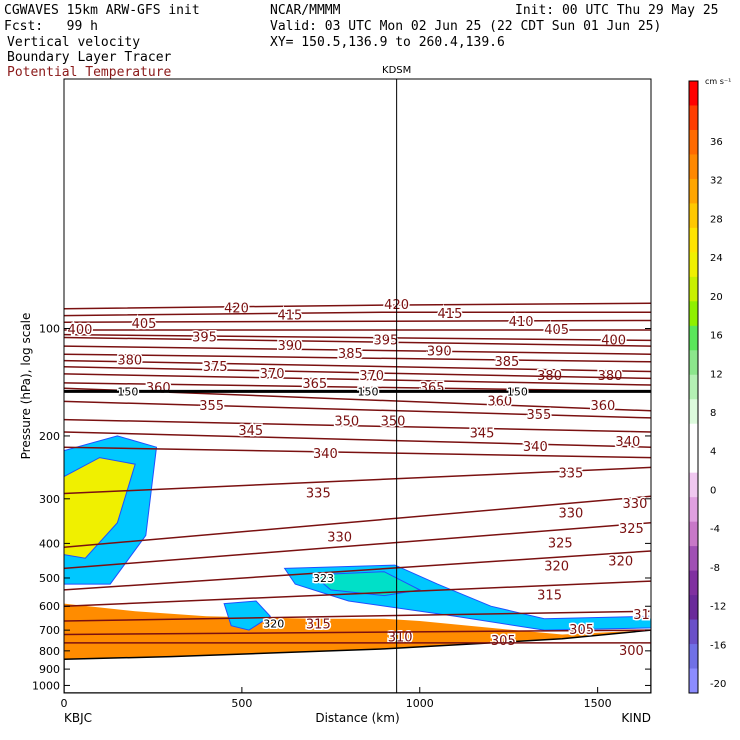  Describe the element at coordinates (89, 57) in the screenshot. I see `field-boundary-layer-tracer: Boundary Layer Tracer` at that location.